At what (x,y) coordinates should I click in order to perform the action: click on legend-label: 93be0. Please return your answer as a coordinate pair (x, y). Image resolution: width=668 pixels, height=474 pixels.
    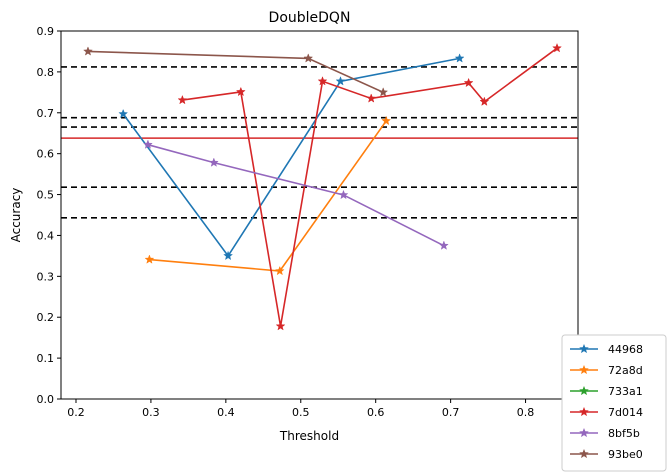
    Looking at the image, I should click on (625, 454).